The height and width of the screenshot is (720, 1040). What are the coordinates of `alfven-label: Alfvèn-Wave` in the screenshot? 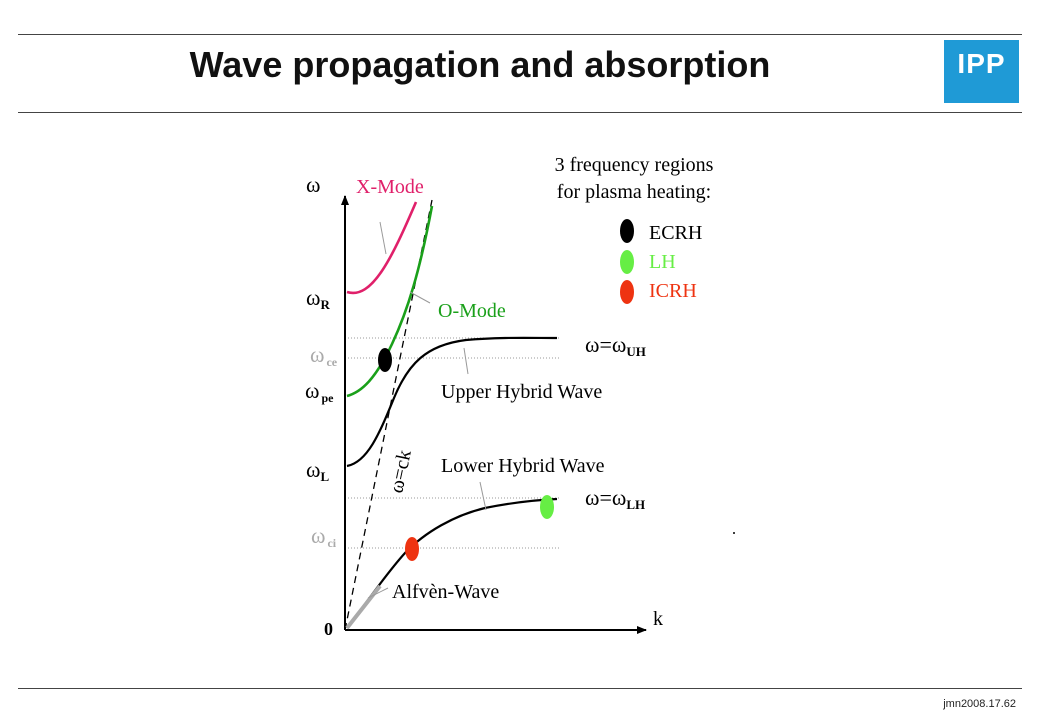 It's located at (445, 592).